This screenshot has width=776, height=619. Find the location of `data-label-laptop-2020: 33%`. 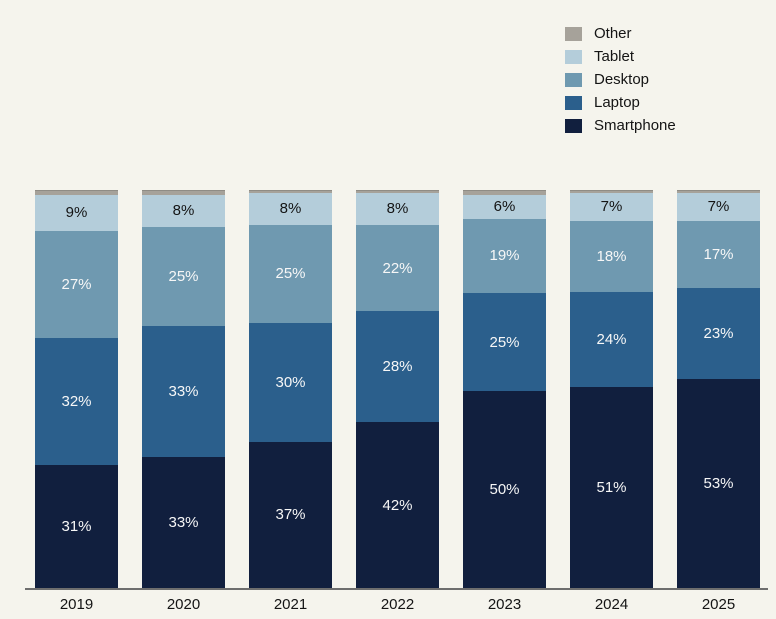

data-label-laptop-2020: 33% is located at coordinates (183, 391).